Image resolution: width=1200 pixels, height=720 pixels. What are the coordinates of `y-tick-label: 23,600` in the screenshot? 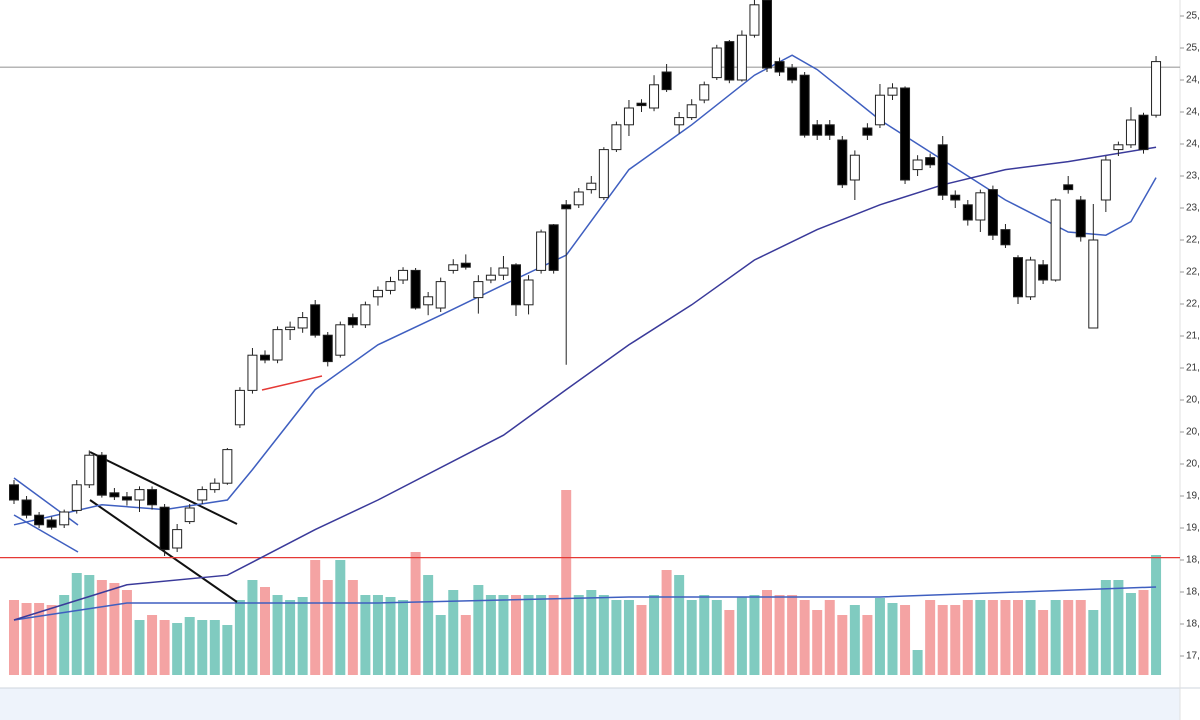 It's located at (1193, 176).